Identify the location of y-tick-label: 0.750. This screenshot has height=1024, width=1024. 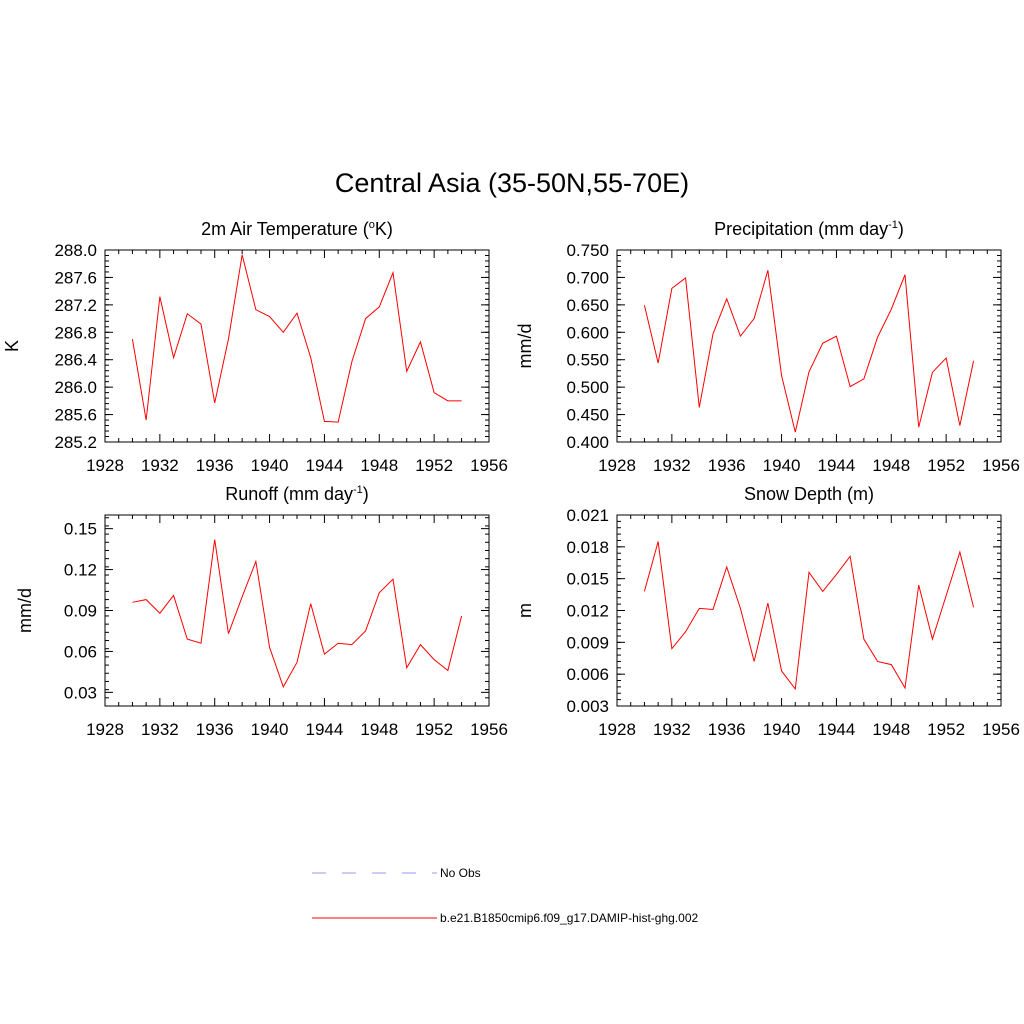
(587, 250).